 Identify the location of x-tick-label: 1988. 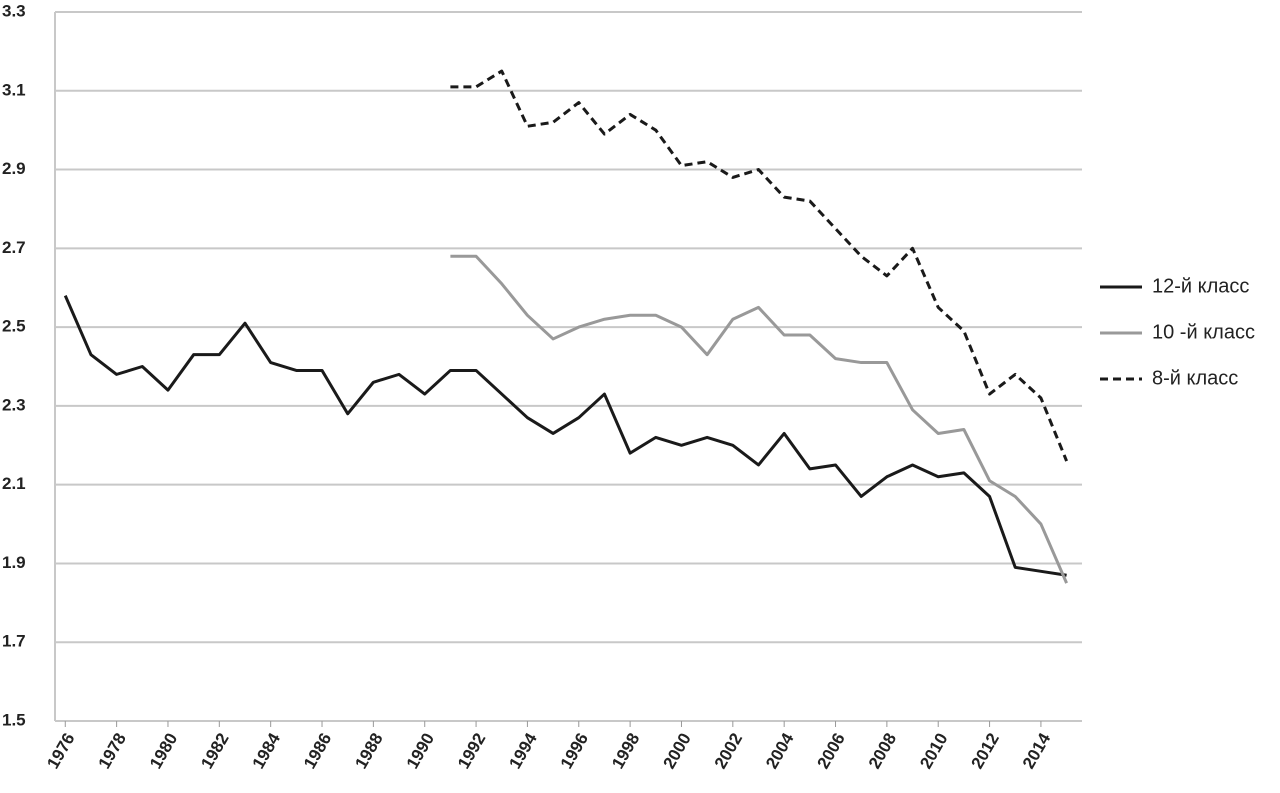
(368, 751).